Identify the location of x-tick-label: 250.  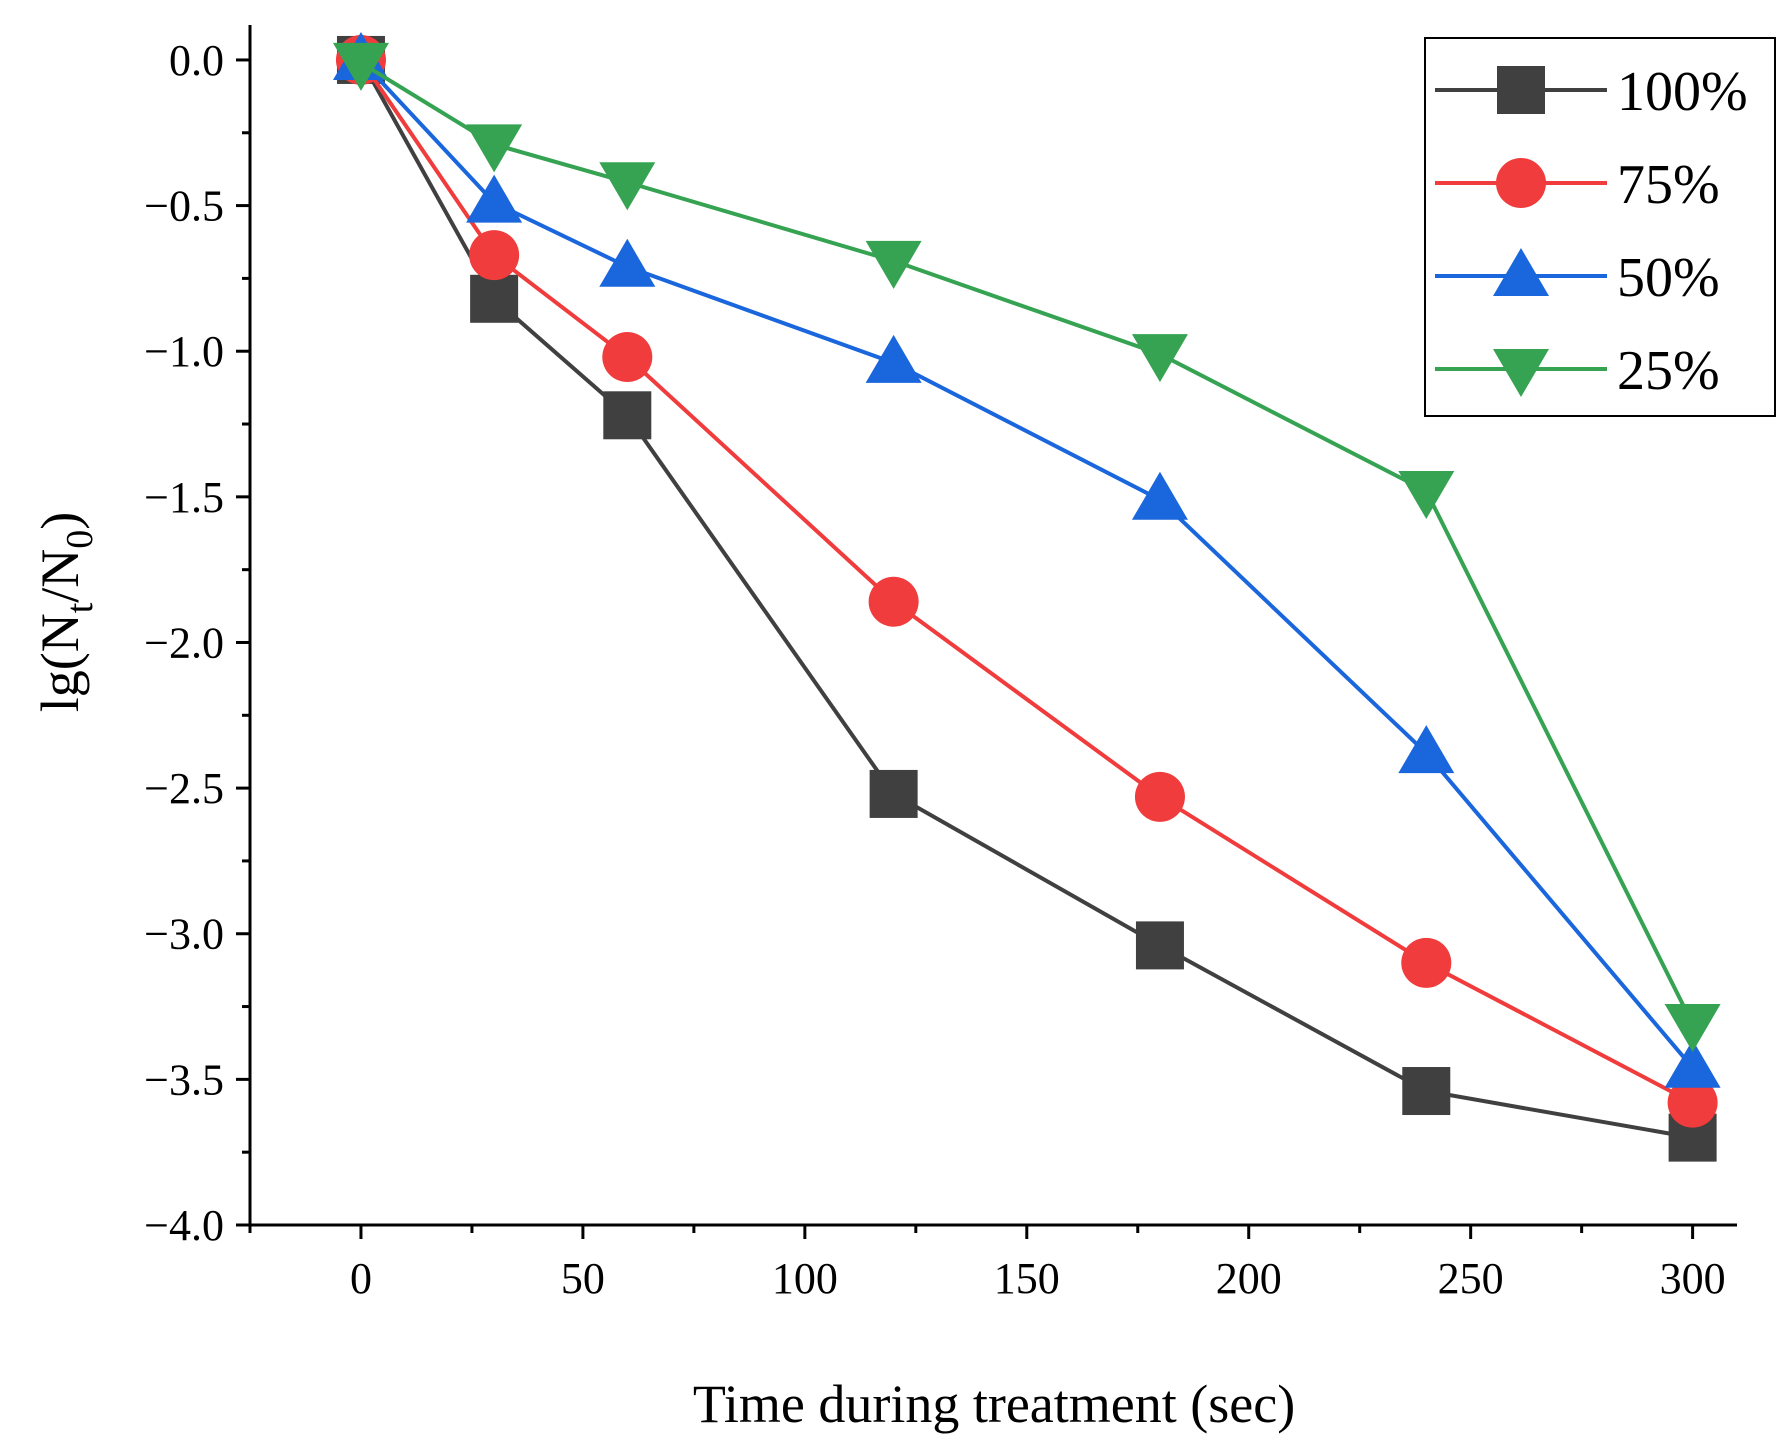
(1471, 1278).